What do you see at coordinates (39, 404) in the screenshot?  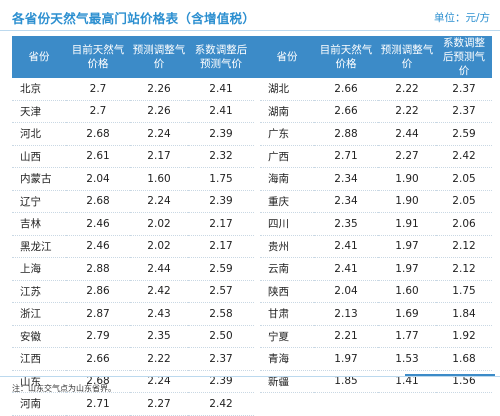 I see `left-province-cell: 河南` at bounding box center [39, 404].